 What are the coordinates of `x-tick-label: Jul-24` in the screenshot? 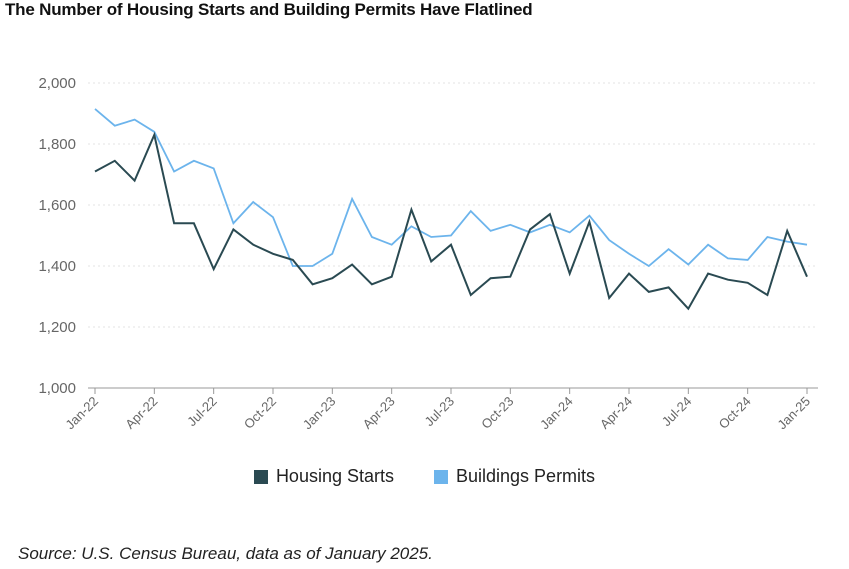 It's located at (677, 412).